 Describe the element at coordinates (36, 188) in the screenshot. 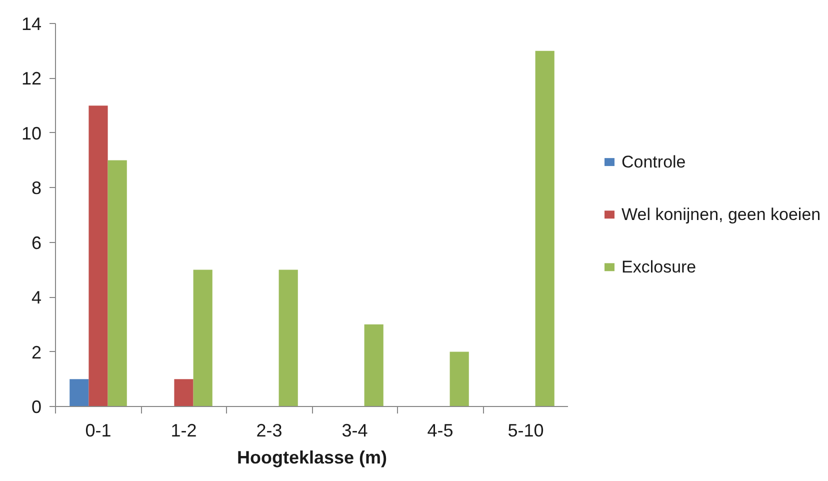

I see `y-tick-label: 8` at that location.